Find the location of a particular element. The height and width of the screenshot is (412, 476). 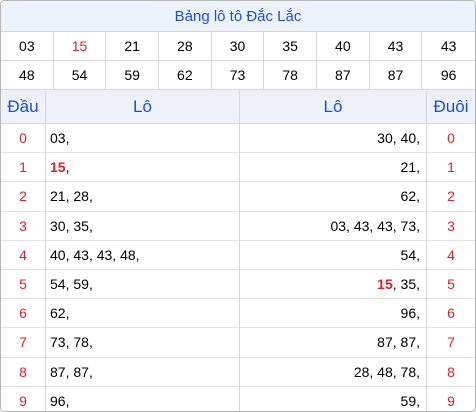

lo-number: 73 is located at coordinates (408, 225).